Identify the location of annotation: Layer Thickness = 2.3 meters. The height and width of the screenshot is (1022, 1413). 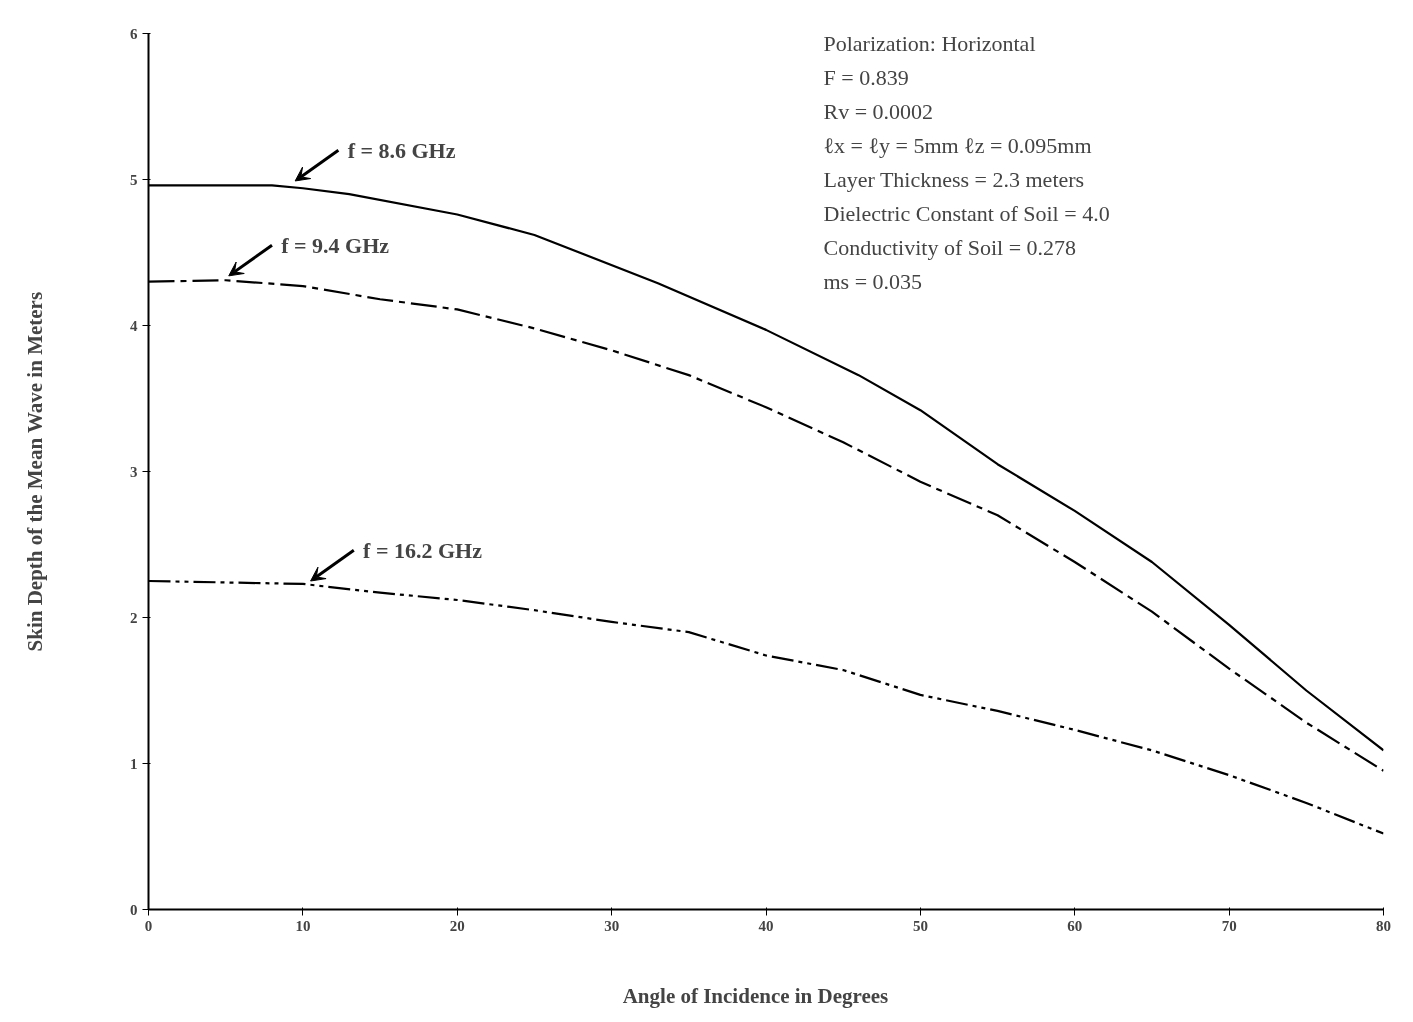
(954, 179).